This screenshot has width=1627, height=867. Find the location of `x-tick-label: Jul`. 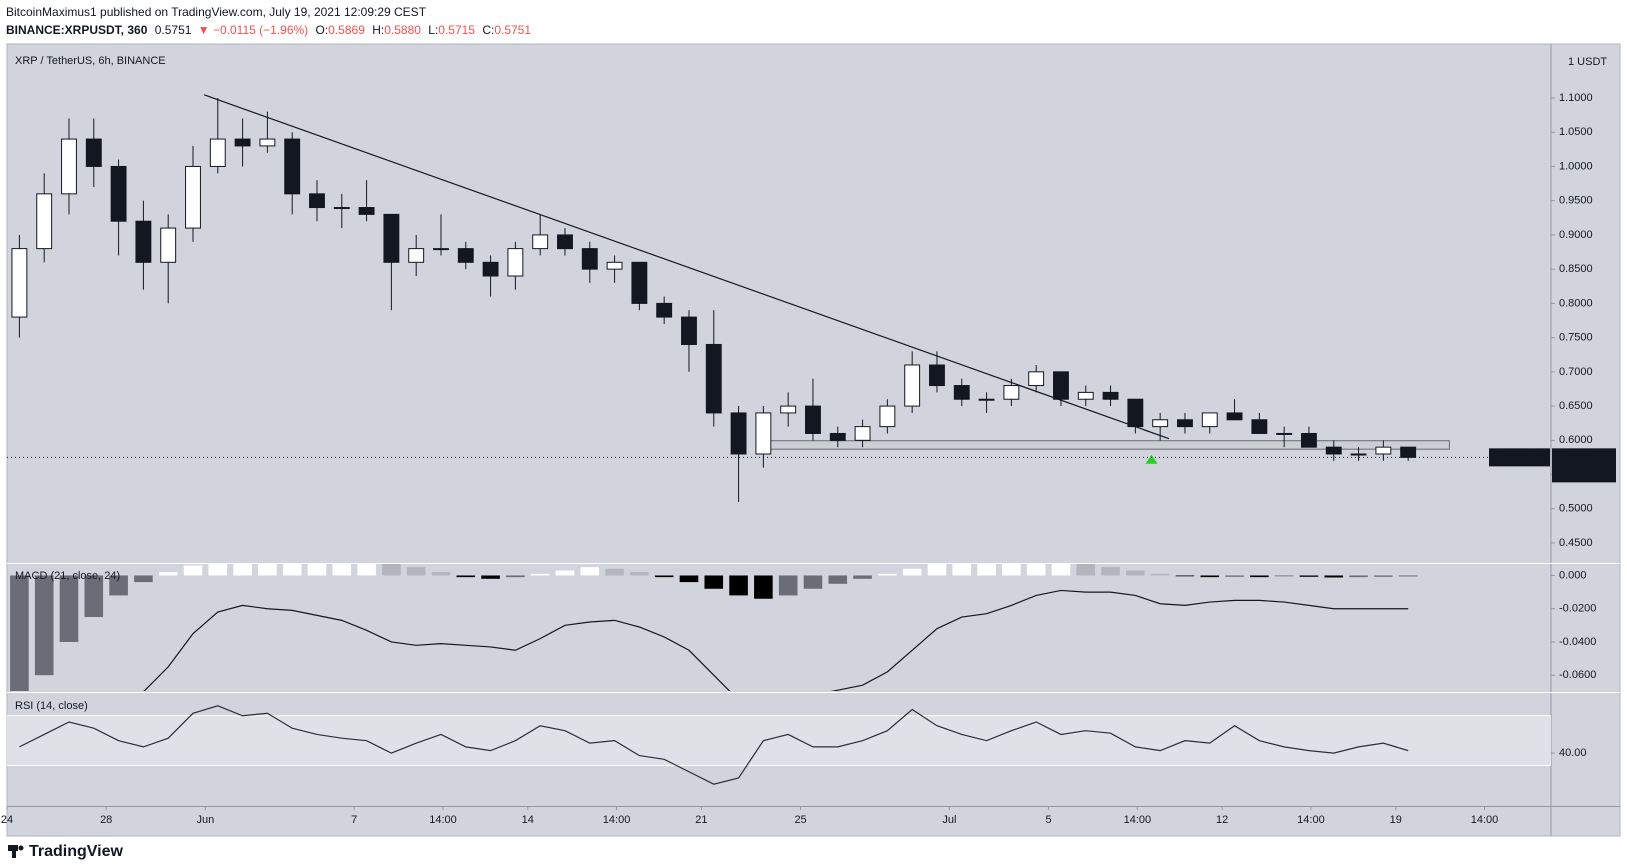

x-tick-label: Jul is located at coordinates (949, 820).